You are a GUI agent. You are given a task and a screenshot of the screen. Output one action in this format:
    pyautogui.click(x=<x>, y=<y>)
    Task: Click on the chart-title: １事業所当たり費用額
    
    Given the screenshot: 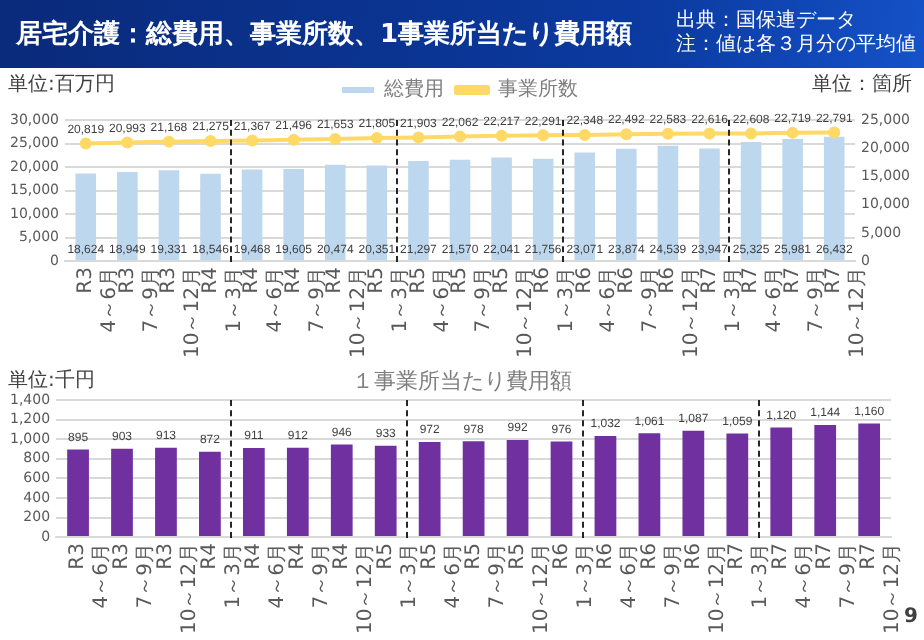 What is the action you would take?
    pyautogui.click(x=462, y=381)
    